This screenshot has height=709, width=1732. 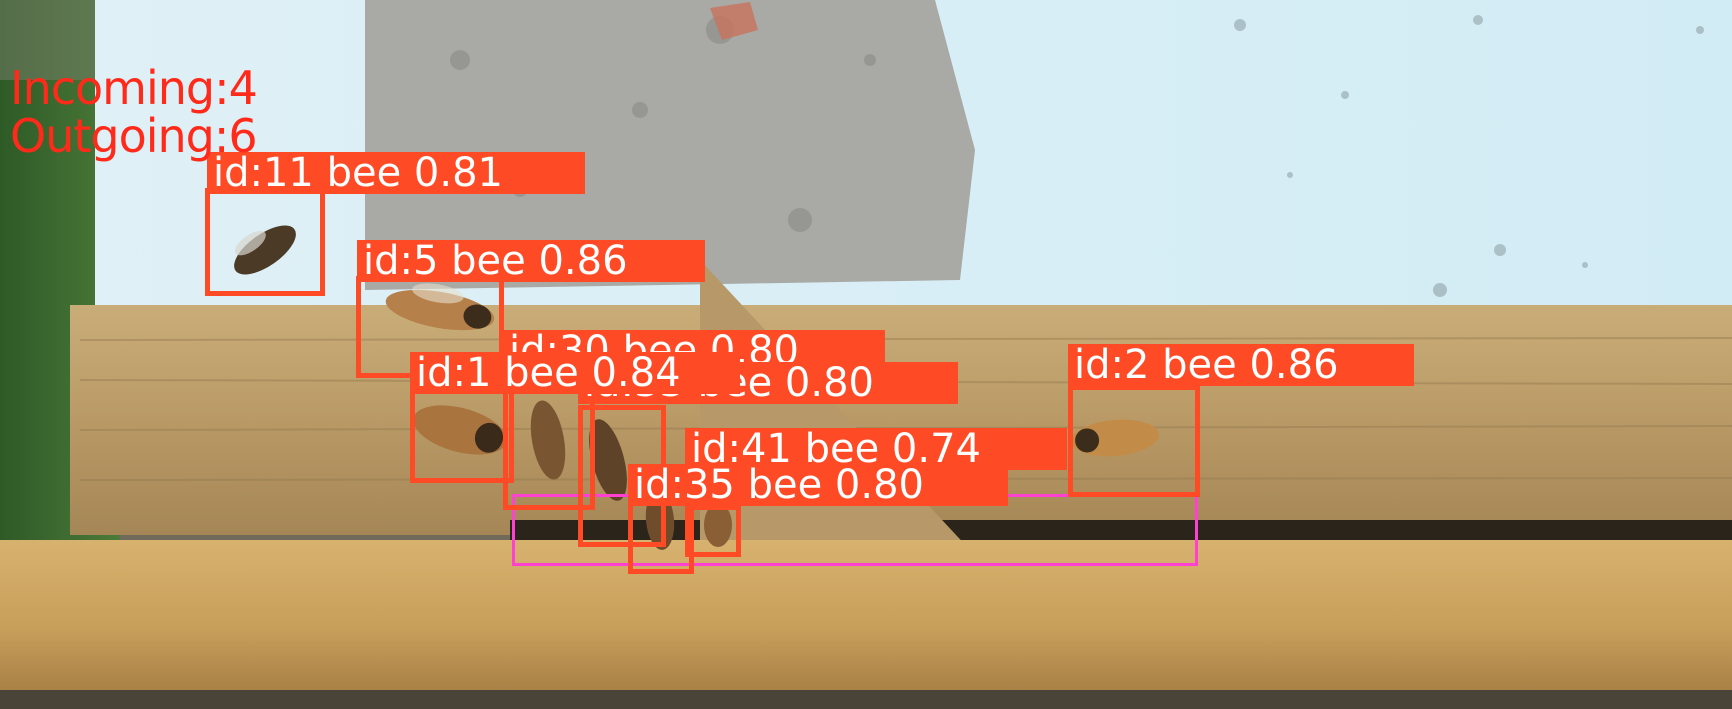 What do you see at coordinates (396, 173) in the screenshot?
I see `detection-label-11: id:11 bee 0.81` at bounding box center [396, 173].